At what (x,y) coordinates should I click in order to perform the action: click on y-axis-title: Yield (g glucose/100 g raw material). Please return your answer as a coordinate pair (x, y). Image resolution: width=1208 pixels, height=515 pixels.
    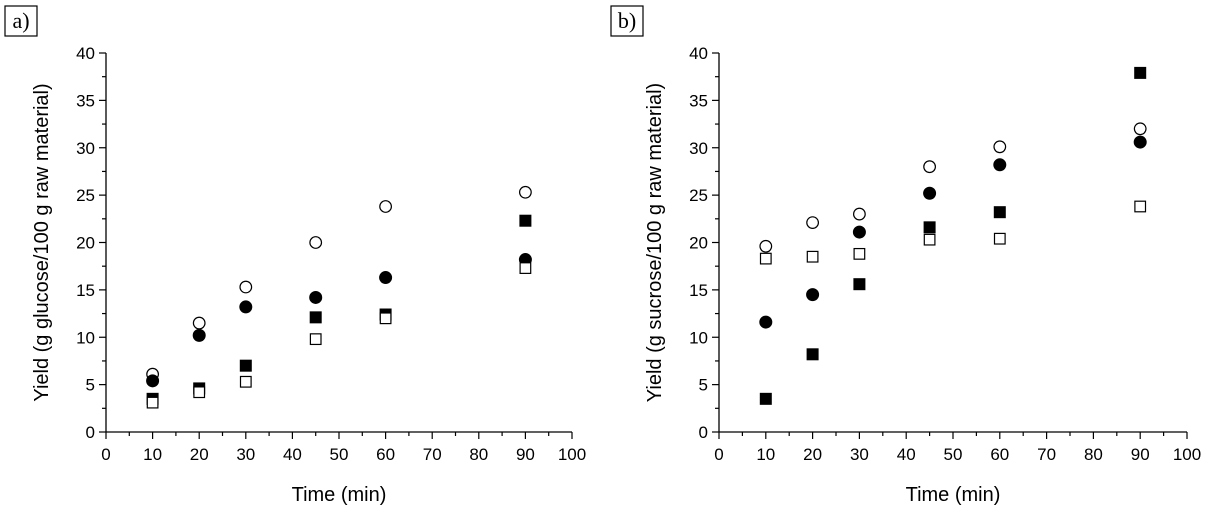
    Looking at the image, I should click on (42, 242).